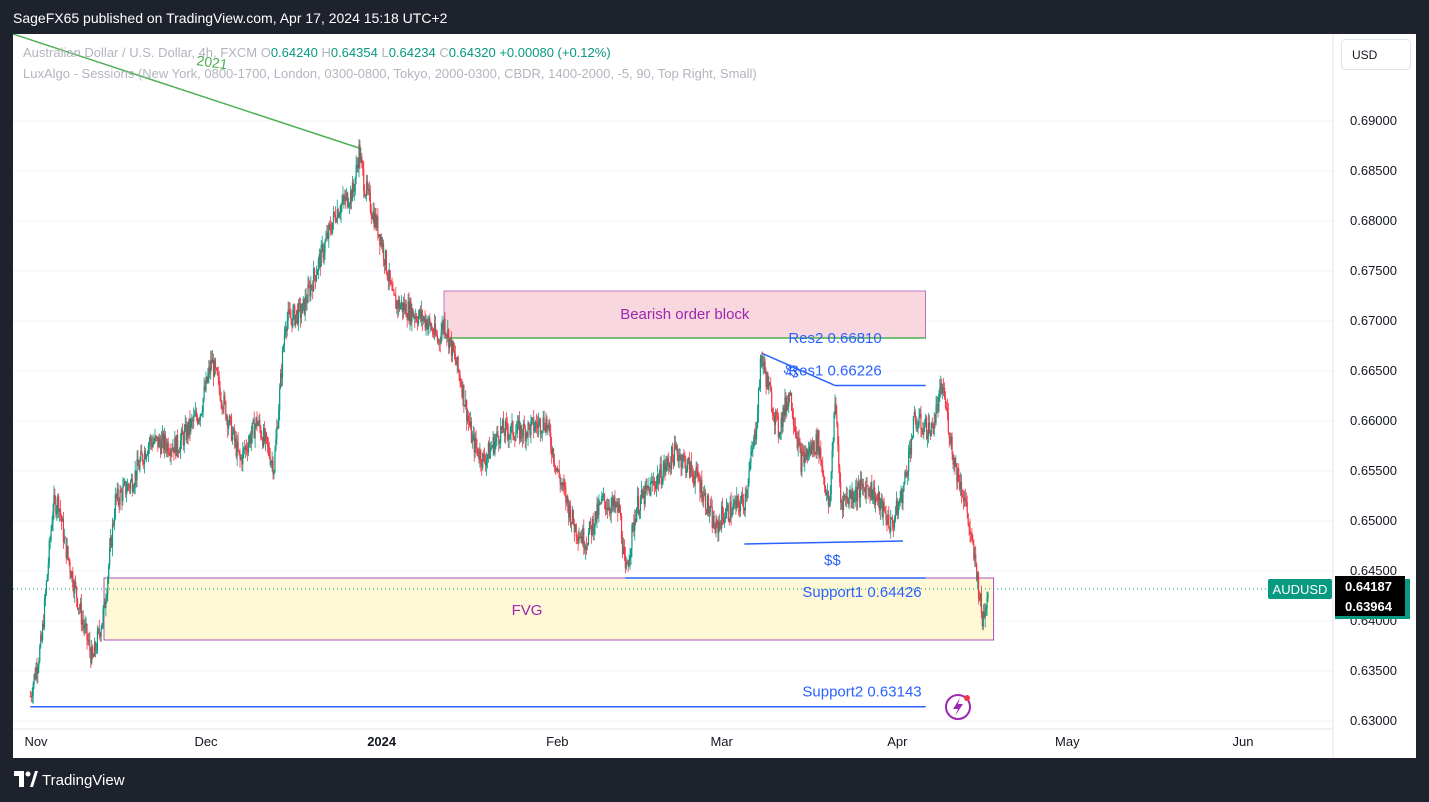 This screenshot has height=802, width=1429. Describe the element at coordinates (824, 542) in the screenshot. I see `liquidity-bottom-line` at that location.